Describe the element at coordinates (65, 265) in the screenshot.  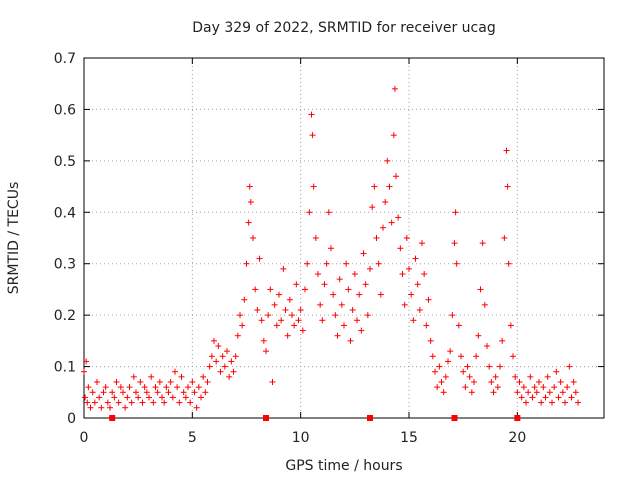
I see `y-tick-label: 0.3` at that location.